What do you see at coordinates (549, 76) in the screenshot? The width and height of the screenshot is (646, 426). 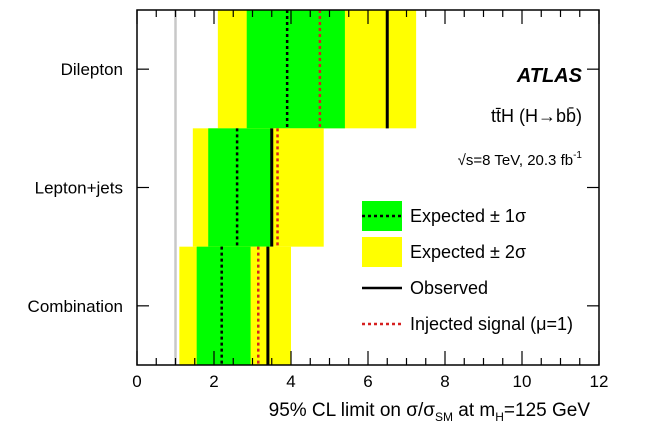 I see `atlas-label: ATLAS` at bounding box center [549, 76].